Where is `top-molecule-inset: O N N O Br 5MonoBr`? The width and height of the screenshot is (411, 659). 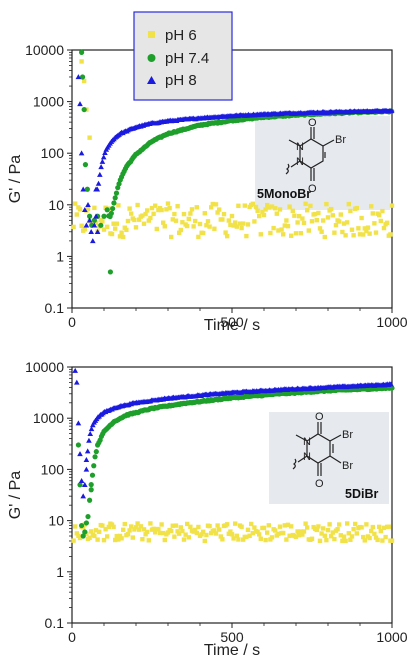
top-molecule-inset: O N N O Br 5MonoBr is located at coordinates (322, 163).